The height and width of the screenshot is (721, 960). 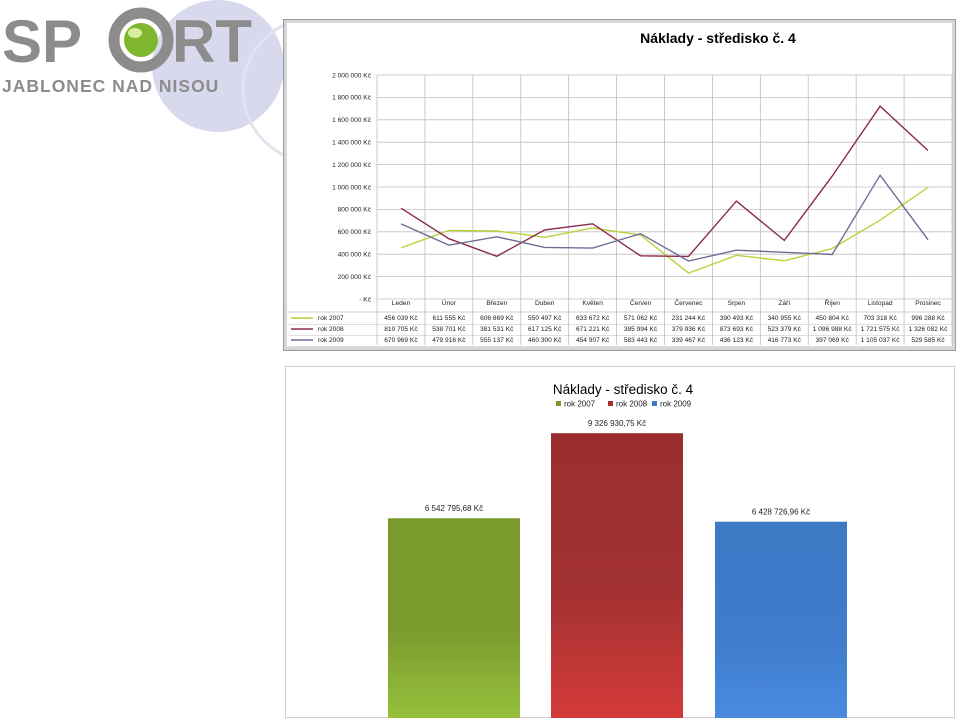 I want to click on legend-series-name: rok 2008, so click(x=331, y=329).